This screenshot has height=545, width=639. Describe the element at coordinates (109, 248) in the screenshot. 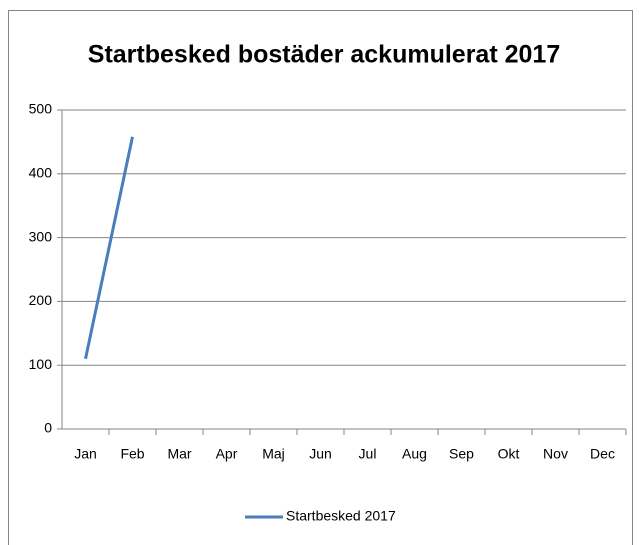

I see `data-line` at that location.